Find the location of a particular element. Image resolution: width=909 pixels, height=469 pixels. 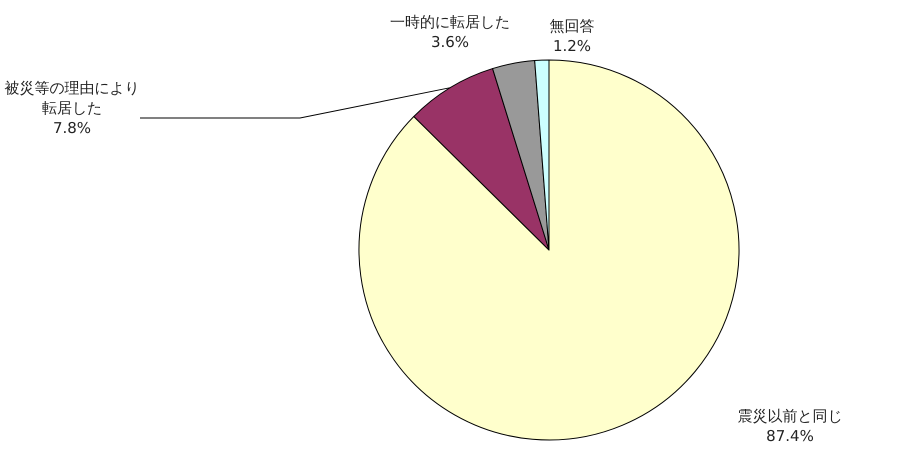

data-label: 7.8% is located at coordinates (72, 128).